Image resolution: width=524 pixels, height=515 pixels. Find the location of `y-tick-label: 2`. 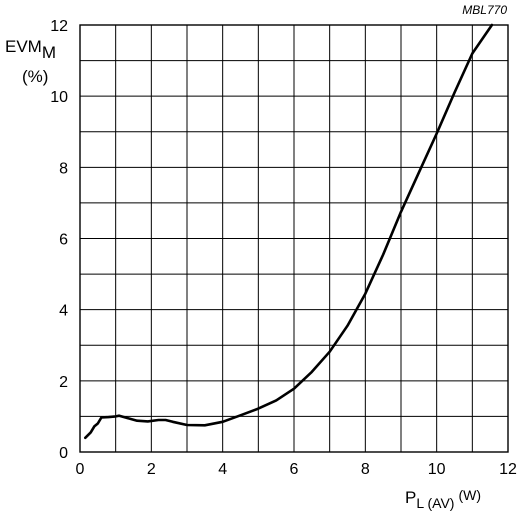

y-tick-label: 2 is located at coordinates (63, 382).